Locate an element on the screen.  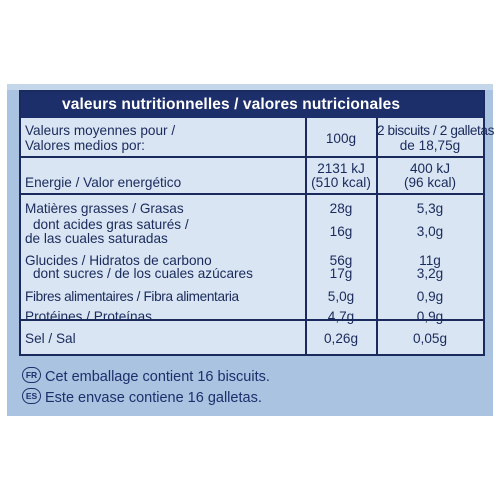
nutrient-label: Fibres alimentaires / Fibra alimentaria is located at coordinates (132, 296).